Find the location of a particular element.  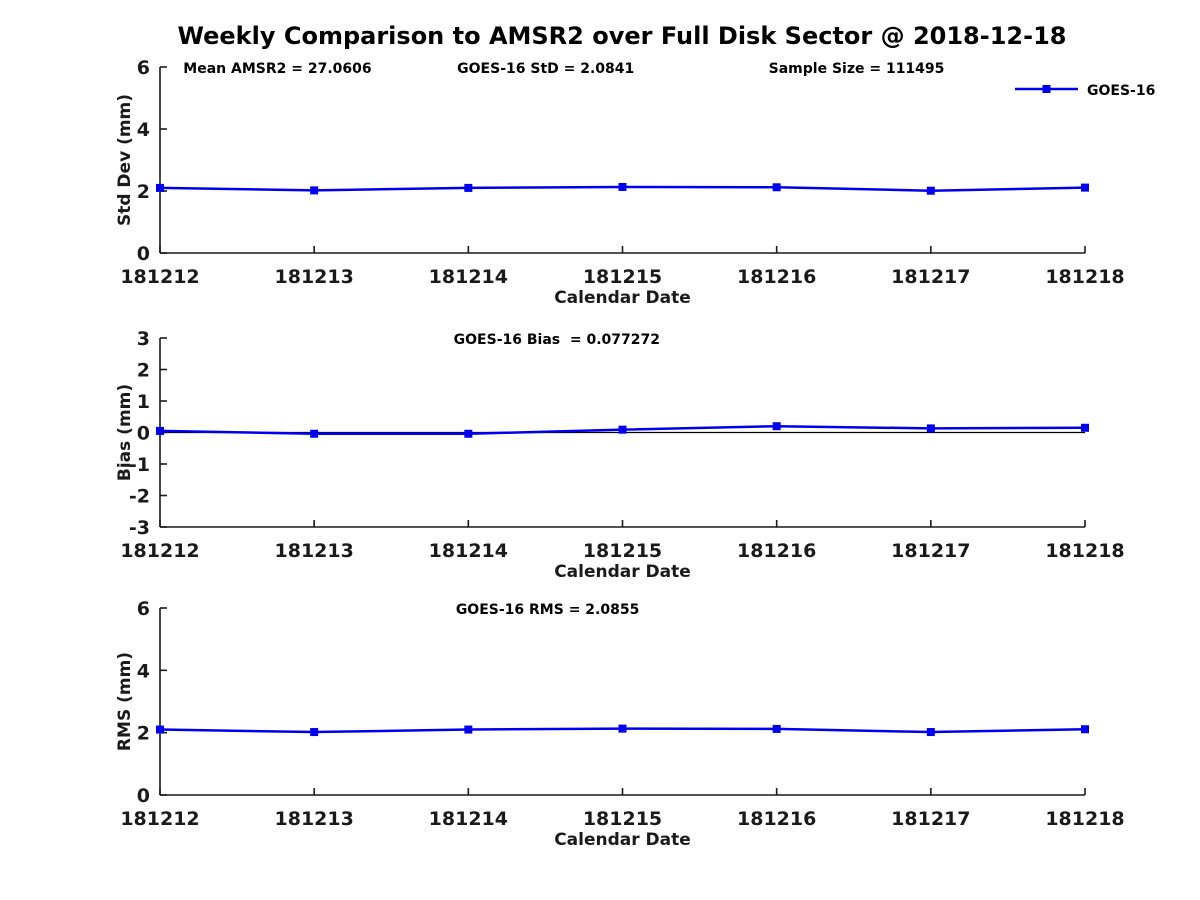

annotation: GOES-16 StD = 2.0841 is located at coordinates (545, 69).